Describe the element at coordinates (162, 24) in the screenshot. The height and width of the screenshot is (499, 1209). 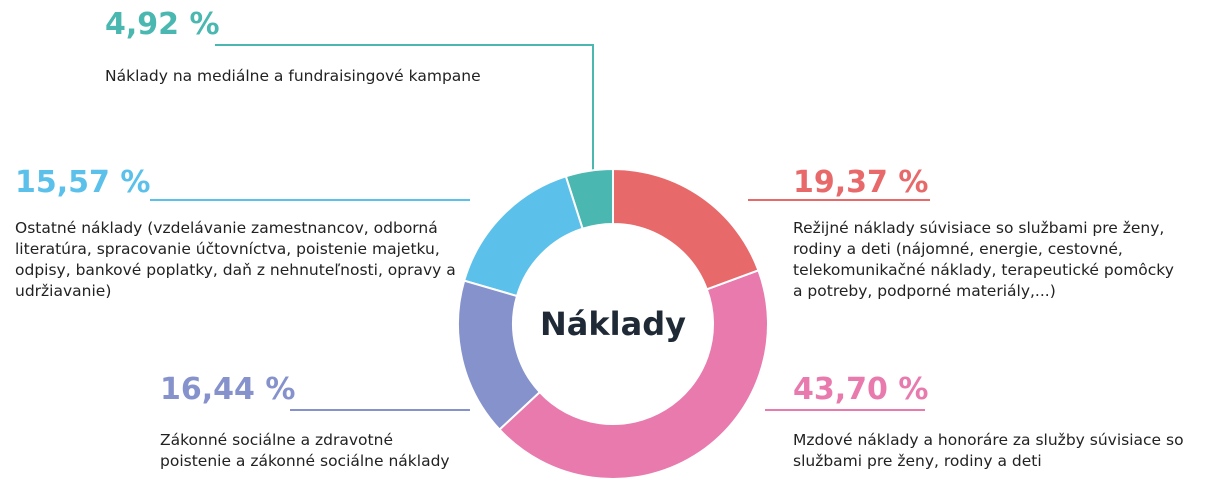
I see `value-label: 4,92 %` at that location.